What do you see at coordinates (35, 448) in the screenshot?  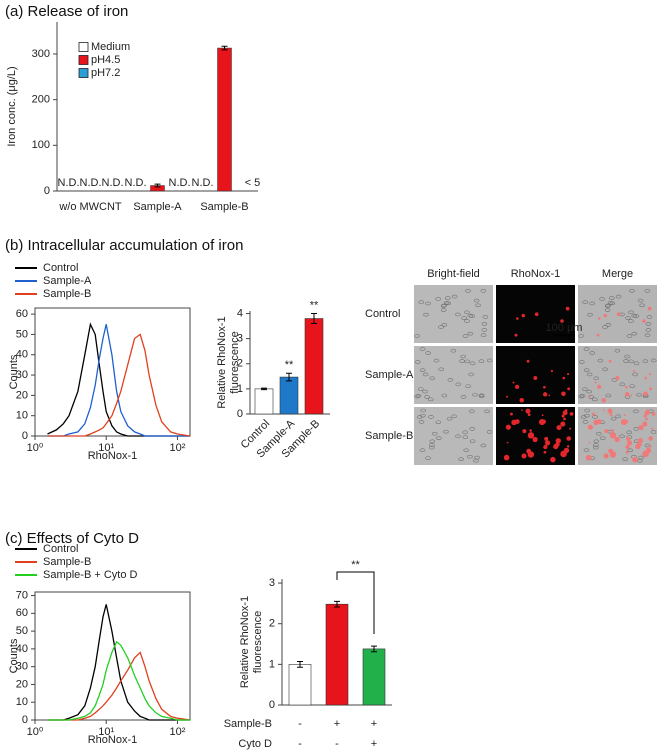 I see `x-tick-label: 10⁰` at bounding box center [35, 448].